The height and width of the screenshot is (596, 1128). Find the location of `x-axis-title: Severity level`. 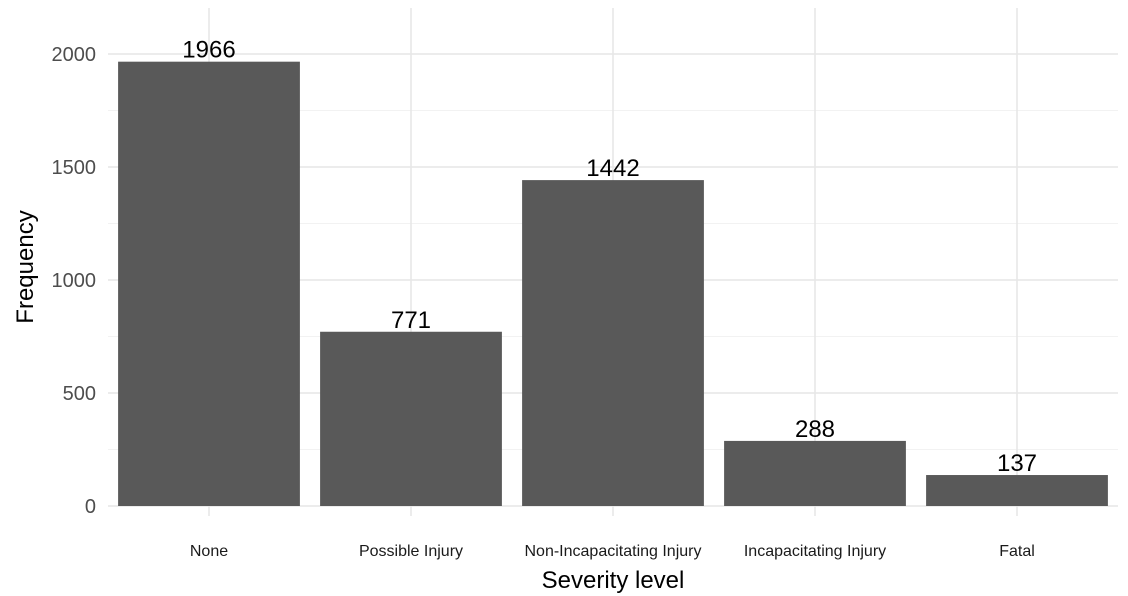

x-axis-title: Severity level is located at coordinates (613, 580).